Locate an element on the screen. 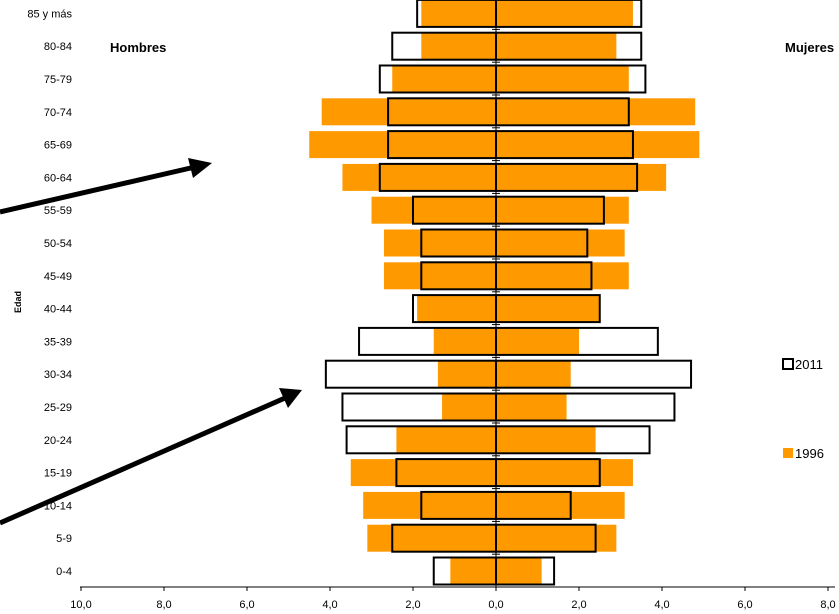  legend-label-2011: 2011 is located at coordinates (809, 364).